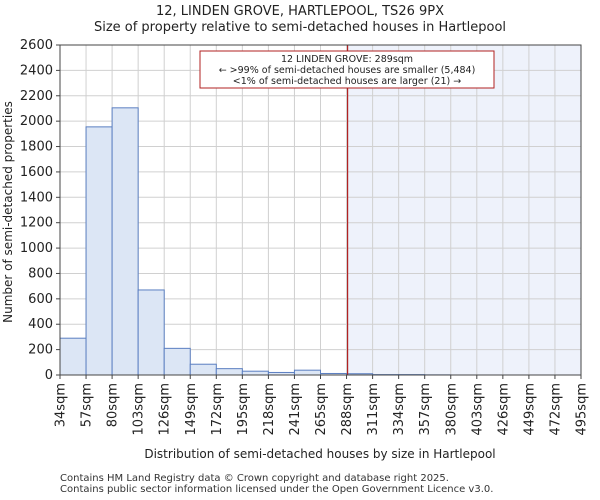  What do you see at coordinates (40, 324) in the screenshot?
I see `y-tick-label: 400` at bounding box center [40, 324].